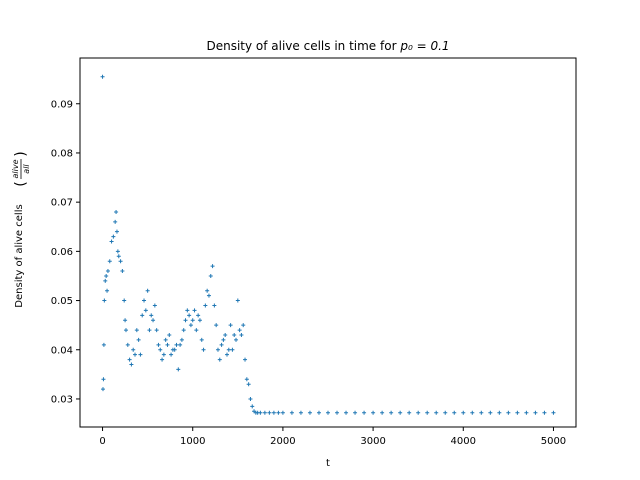 Image resolution: width=640 pixels, height=480 pixels. Describe the element at coordinates (372, 441) in the screenshot. I see `x-tick-label: 3000` at that location.